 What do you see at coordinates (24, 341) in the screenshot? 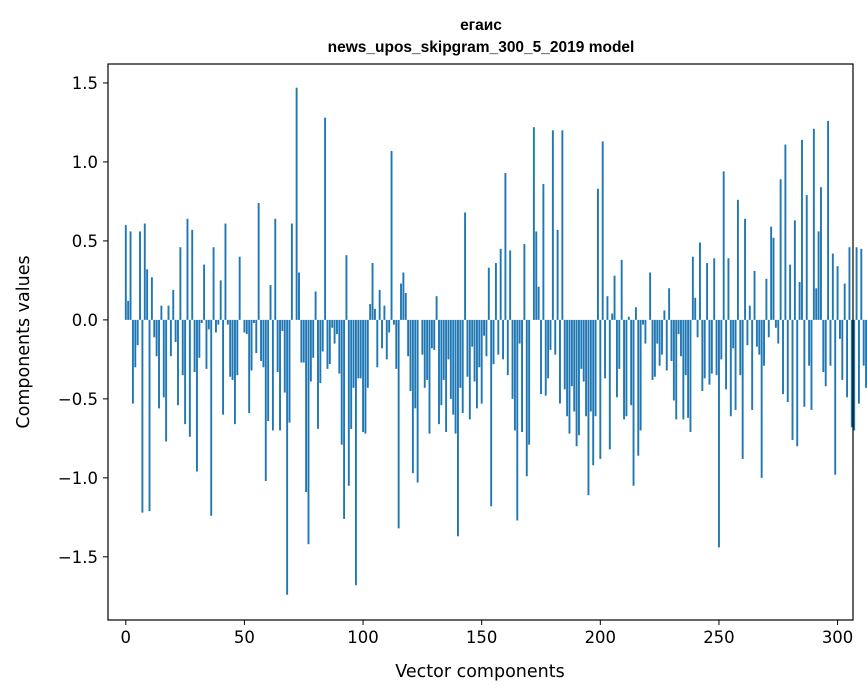
I see `y-axis-label: Components values` at bounding box center [24, 341].